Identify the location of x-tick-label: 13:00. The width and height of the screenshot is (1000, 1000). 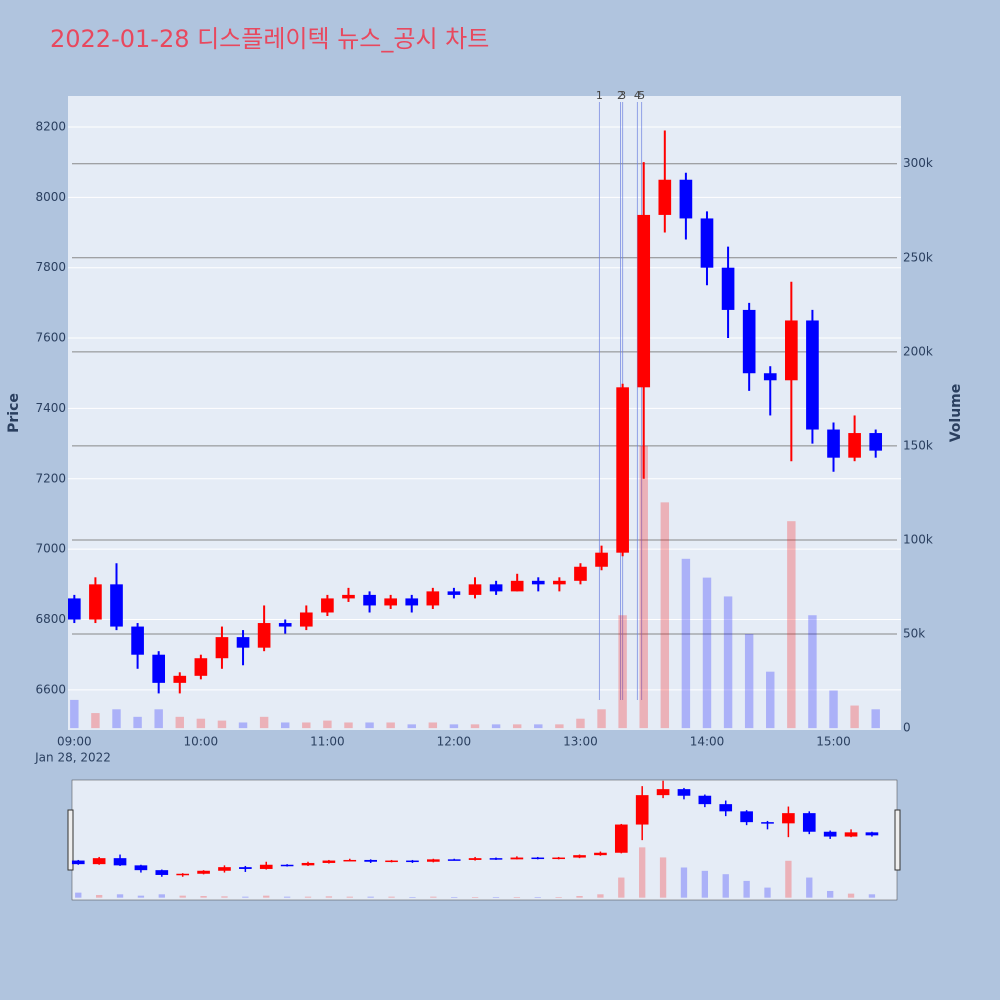
(580, 742).